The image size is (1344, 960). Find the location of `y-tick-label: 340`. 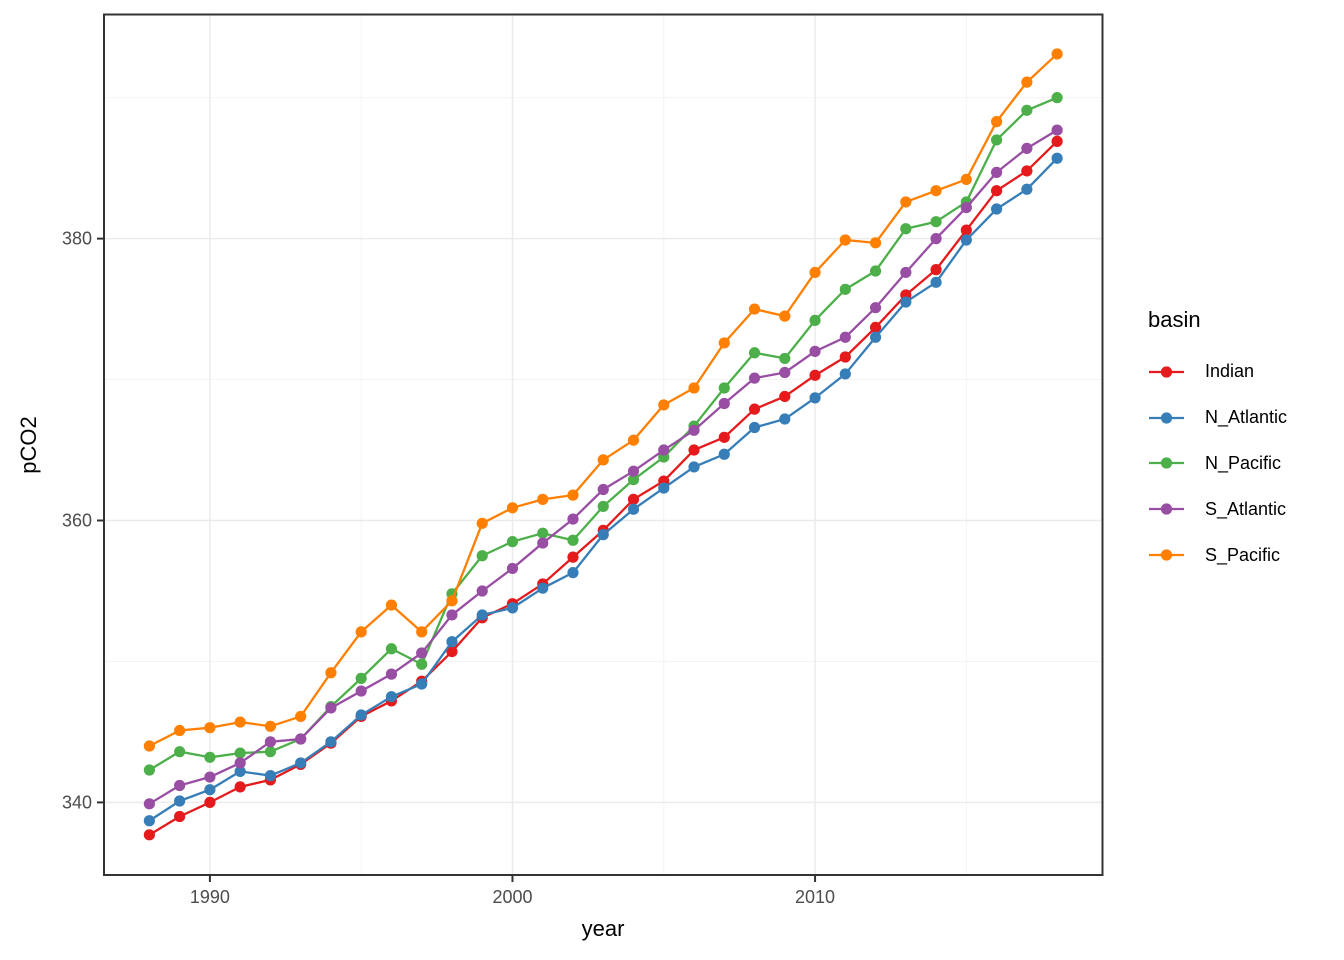

y-tick-label: 340 is located at coordinates (77, 802).